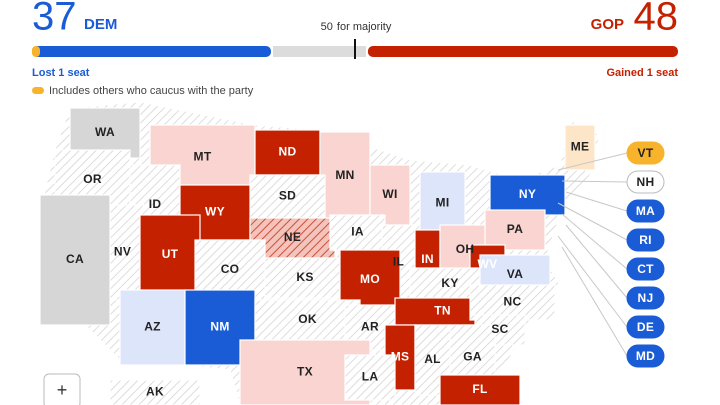 The height and width of the screenshot is (405, 720). I want to click on state-label: NV, so click(122, 252).